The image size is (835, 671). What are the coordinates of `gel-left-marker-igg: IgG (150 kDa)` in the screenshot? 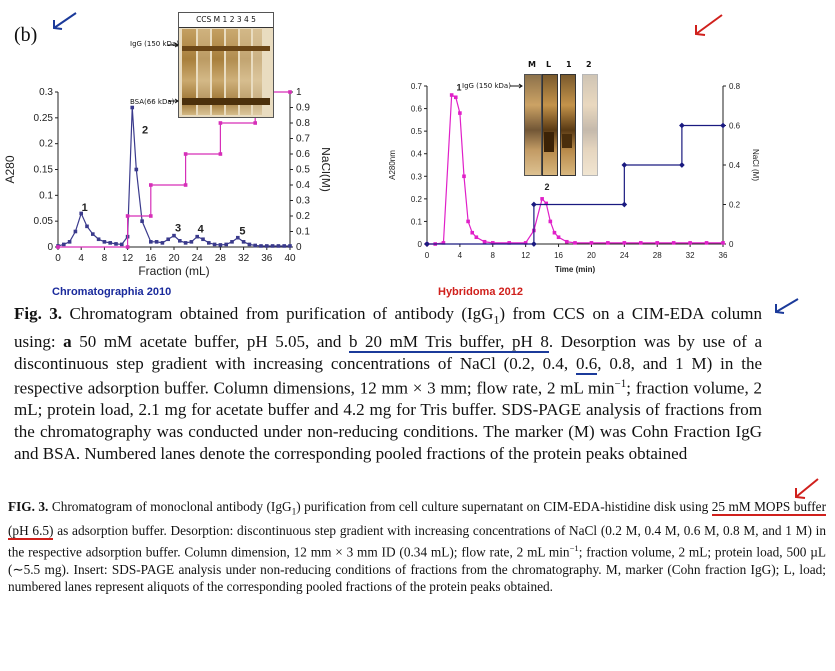 It's located at (154, 44).